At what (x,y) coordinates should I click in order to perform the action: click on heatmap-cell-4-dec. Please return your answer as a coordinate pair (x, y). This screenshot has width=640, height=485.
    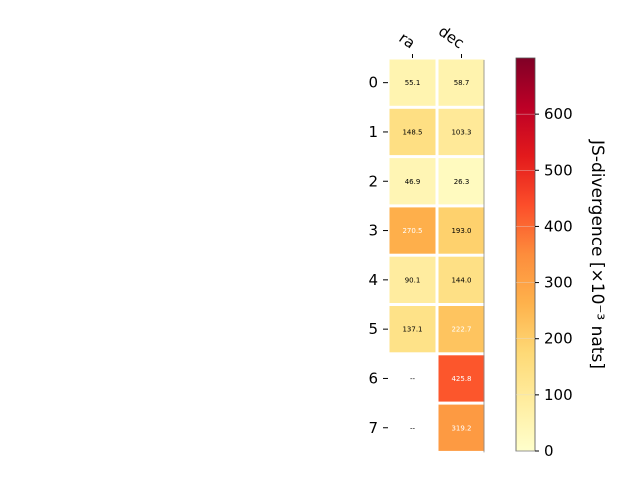
    Looking at the image, I should click on (461, 279).